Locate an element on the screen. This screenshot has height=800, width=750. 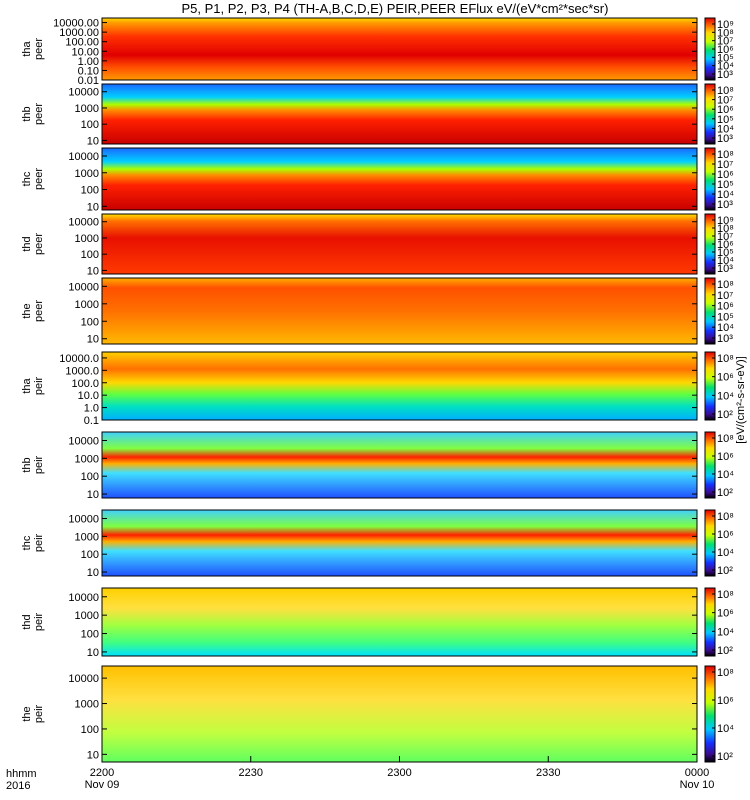
panel-species-label: peer is located at coordinates (39, 114).